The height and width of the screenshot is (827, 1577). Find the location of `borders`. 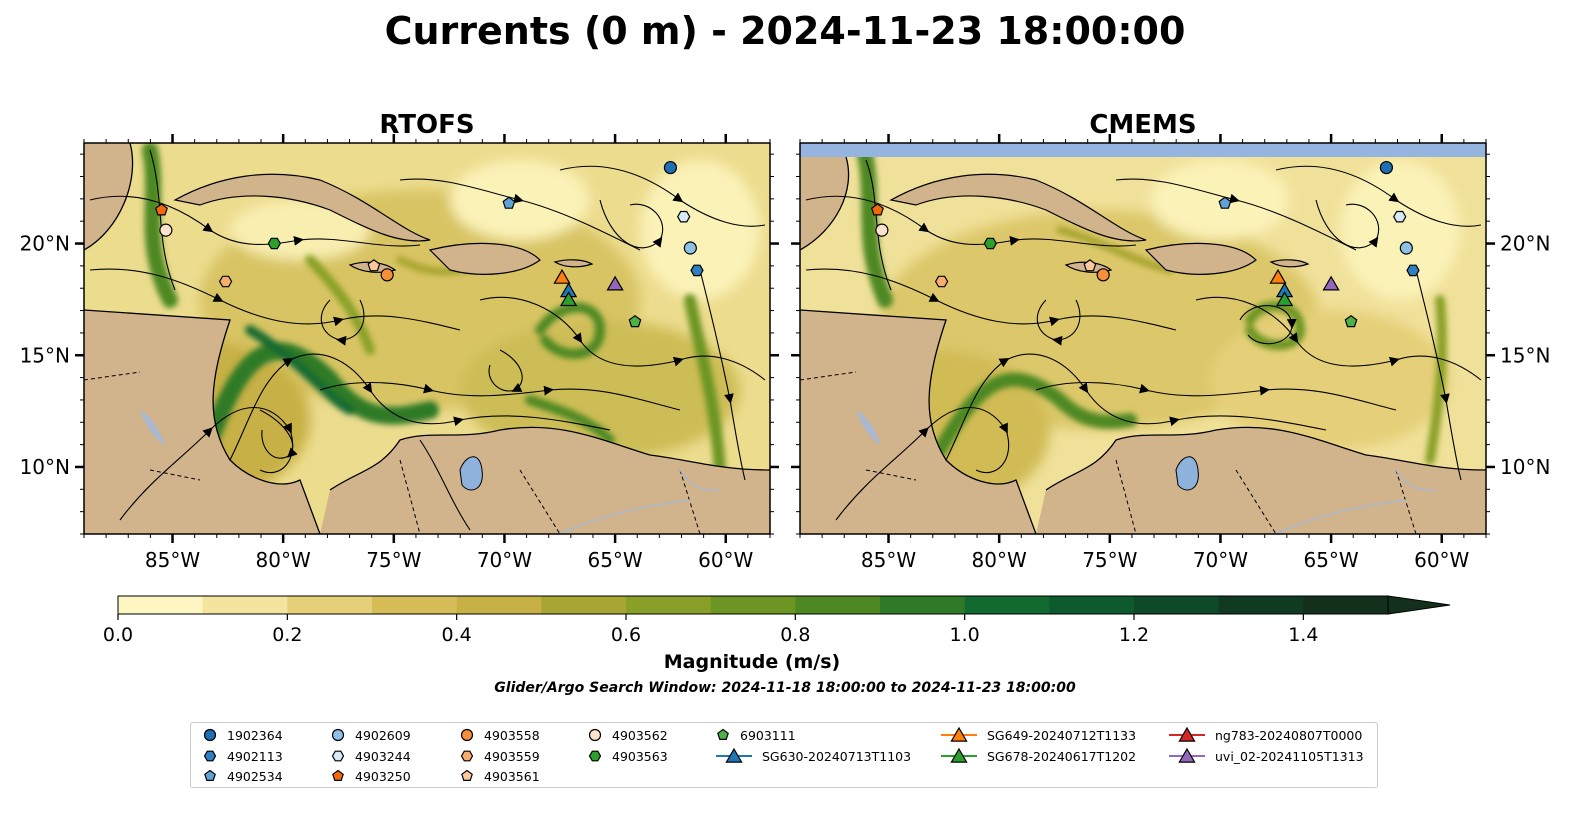

borders is located at coordinates (392, 452).